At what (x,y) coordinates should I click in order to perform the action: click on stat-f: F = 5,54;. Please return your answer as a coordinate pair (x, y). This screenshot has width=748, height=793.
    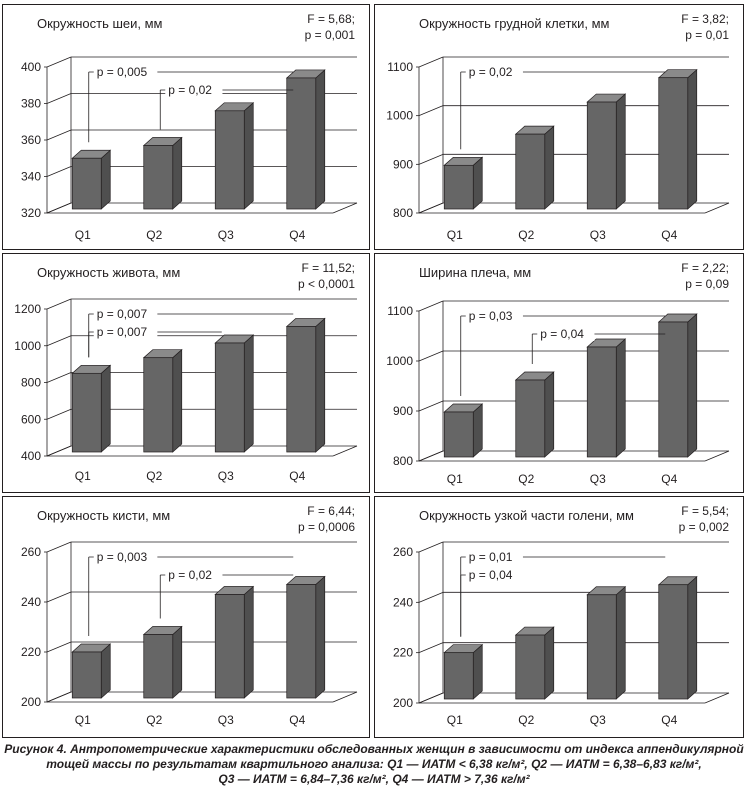
    Looking at the image, I should click on (705, 511).